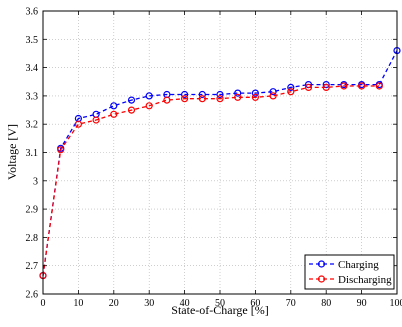 Image resolution: width=402 pixels, height=327 pixels. What do you see at coordinates (32, 68) in the screenshot?
I see `y-tick-label: 3.4` at bounding box center [32, 68].